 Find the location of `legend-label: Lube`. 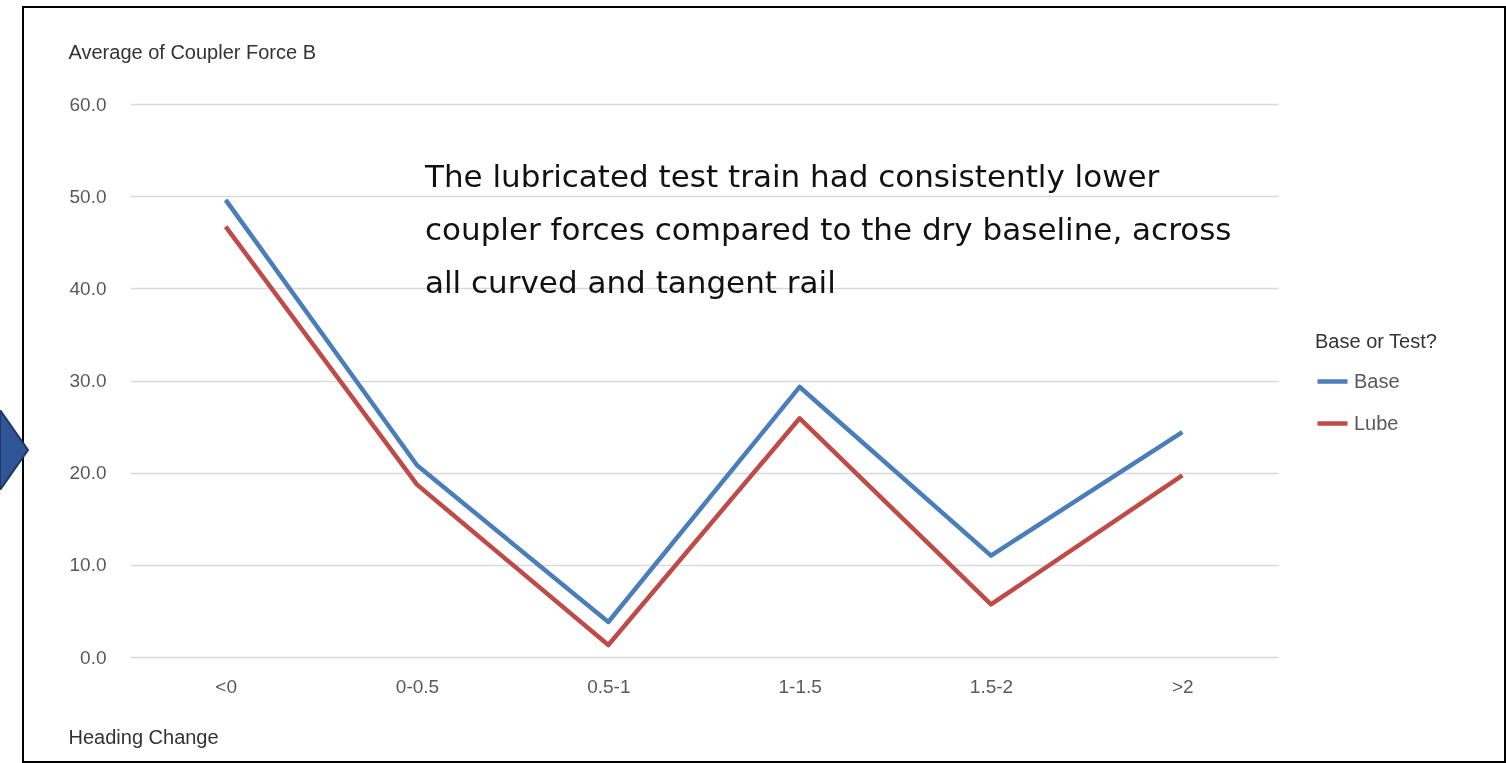

legend-label: Lube is located at coordinates (1376, 422).